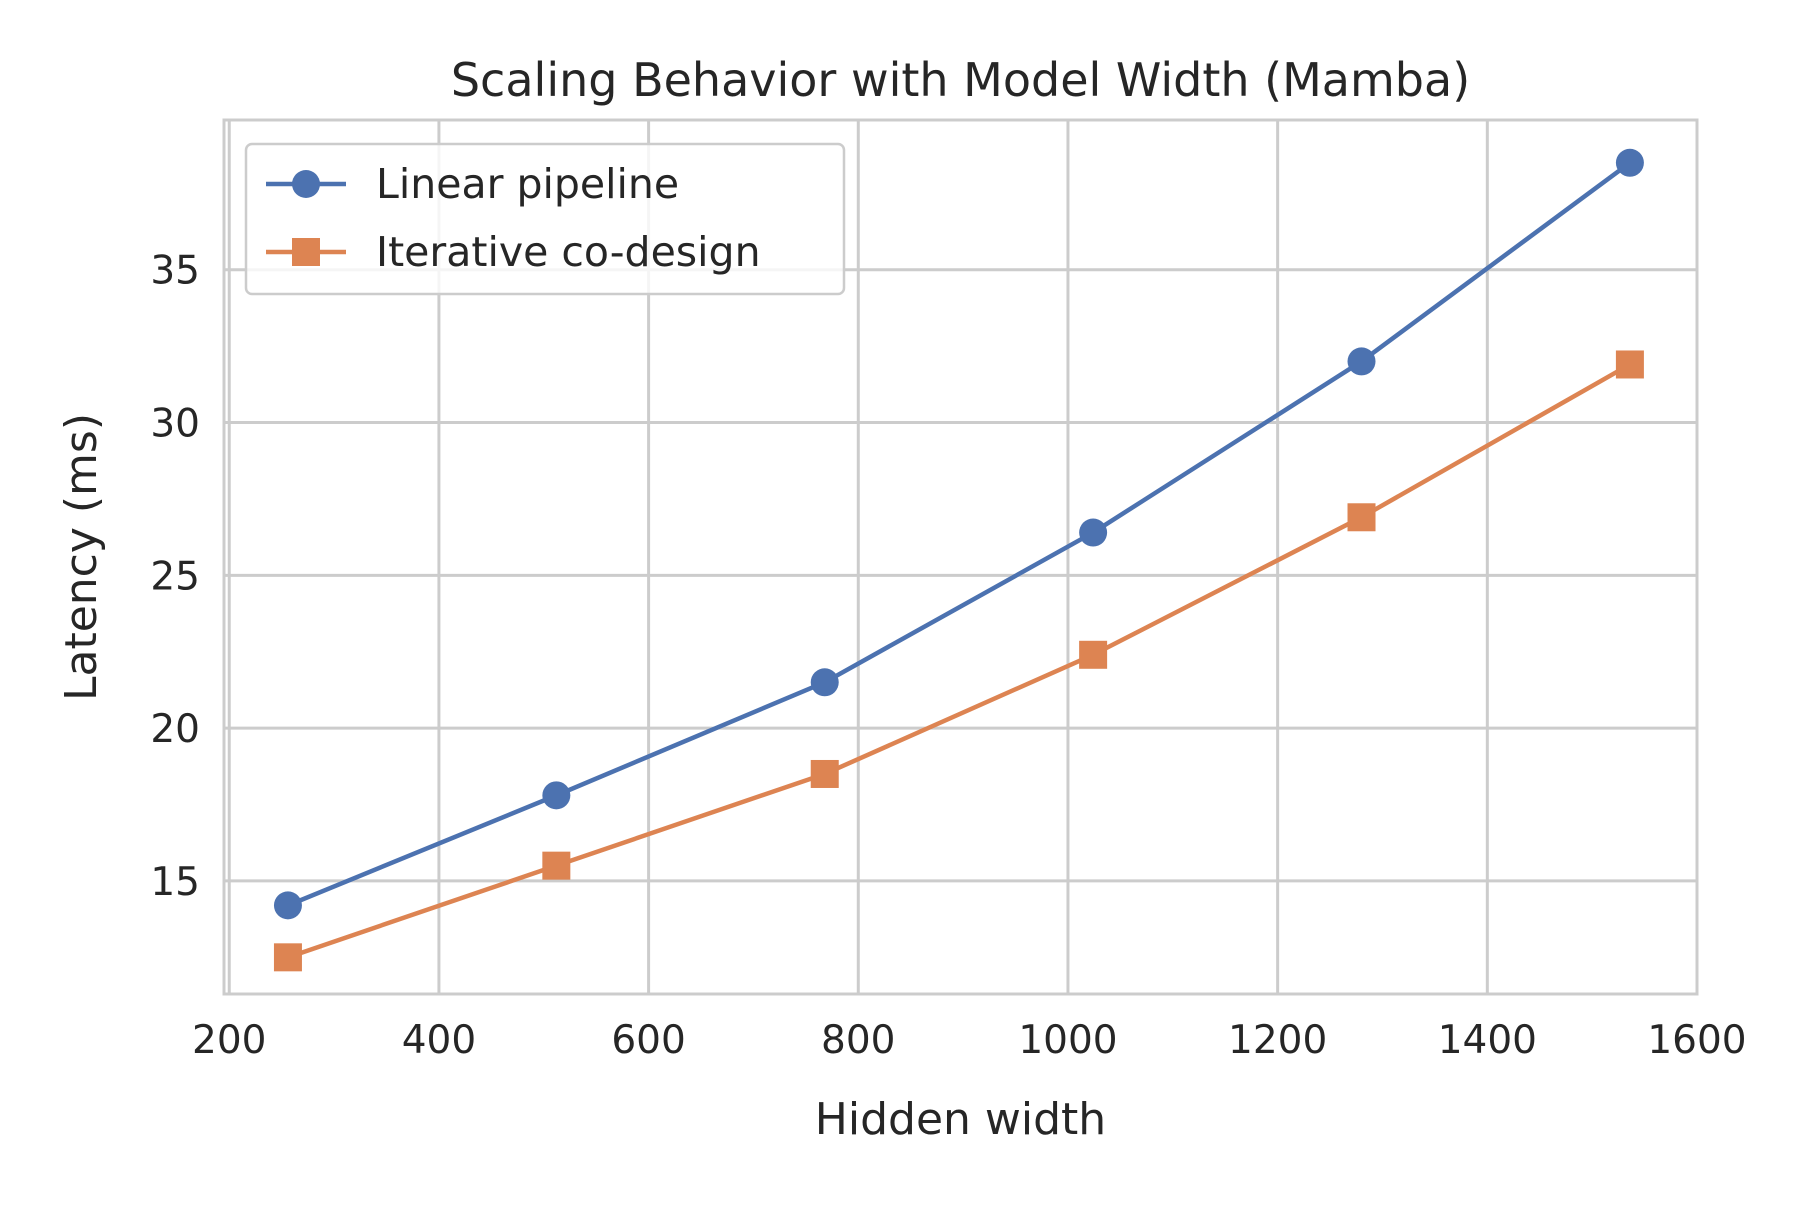 Image resolution: width=1800 pixels, height=1205 pixels. I want to click on y-tick-label: 20, so click(175, 729).